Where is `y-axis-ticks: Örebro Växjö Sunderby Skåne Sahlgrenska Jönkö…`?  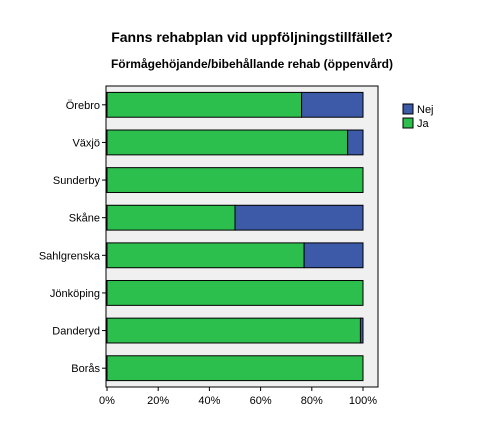 y-axis-ticks: Örebro Växjö Sunderby Skåne Sahlgrenska Jönkö… is located at coordinates (72, 237).